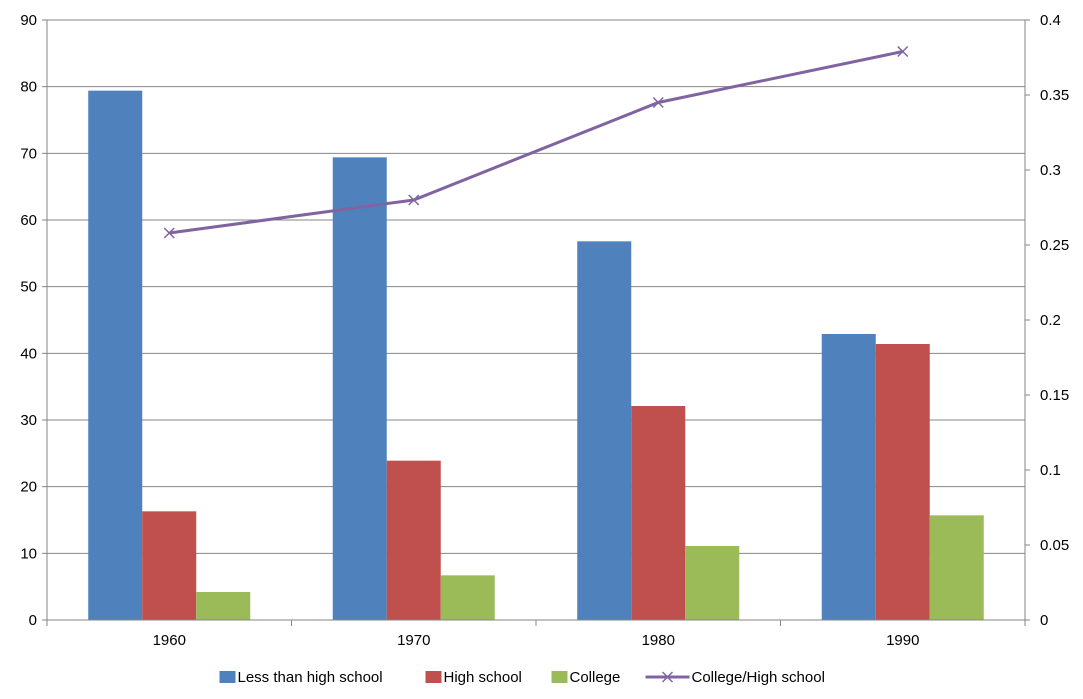 This screenshot has height=699, width=1083. I want to click on bar-less-than-high-school-1960, so click(115, 355).